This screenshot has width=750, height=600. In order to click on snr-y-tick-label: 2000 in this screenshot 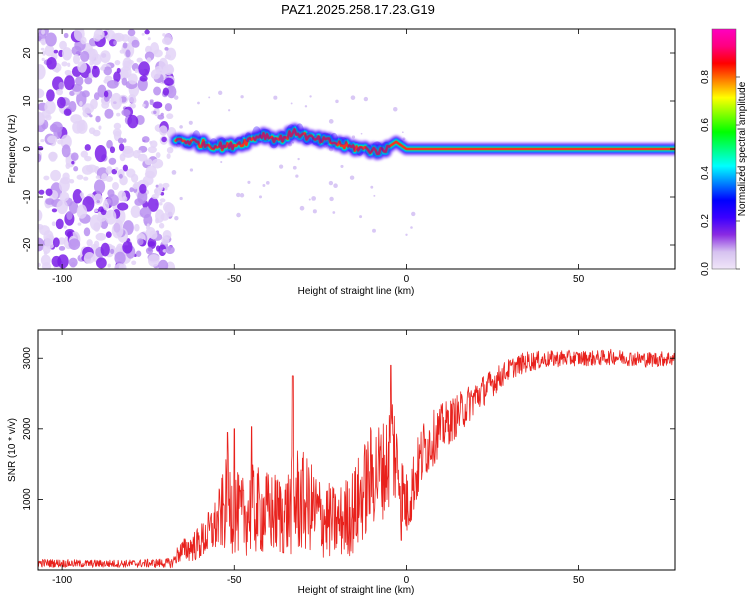, I will do `click(27, 428)`.